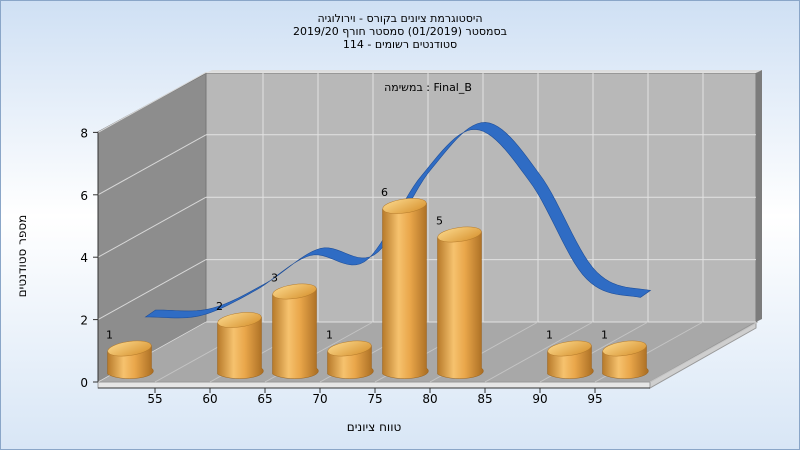 This screenshot has height=450, width=800. What do you see at coordinates (84, 133) in the screenshot?
I see `y-tick-label: 8` at bounding box center [84, 133].